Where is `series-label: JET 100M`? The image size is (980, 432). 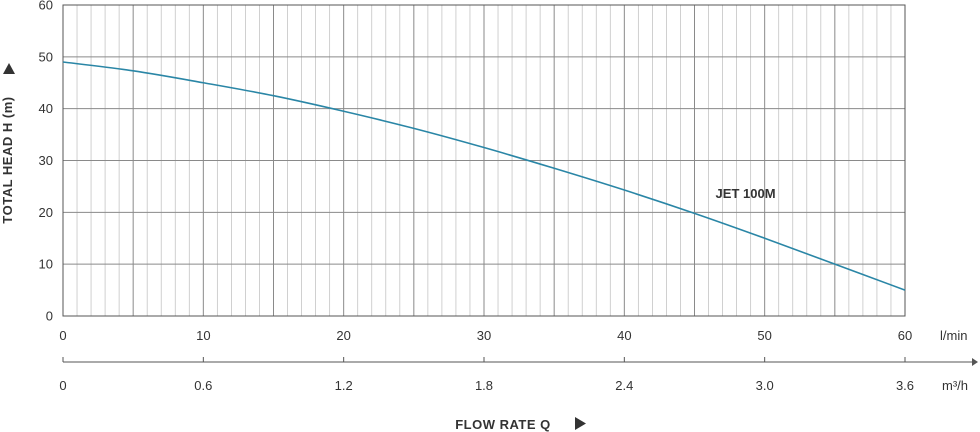 series-label: JET 100M is located at coordinates (746, 193).